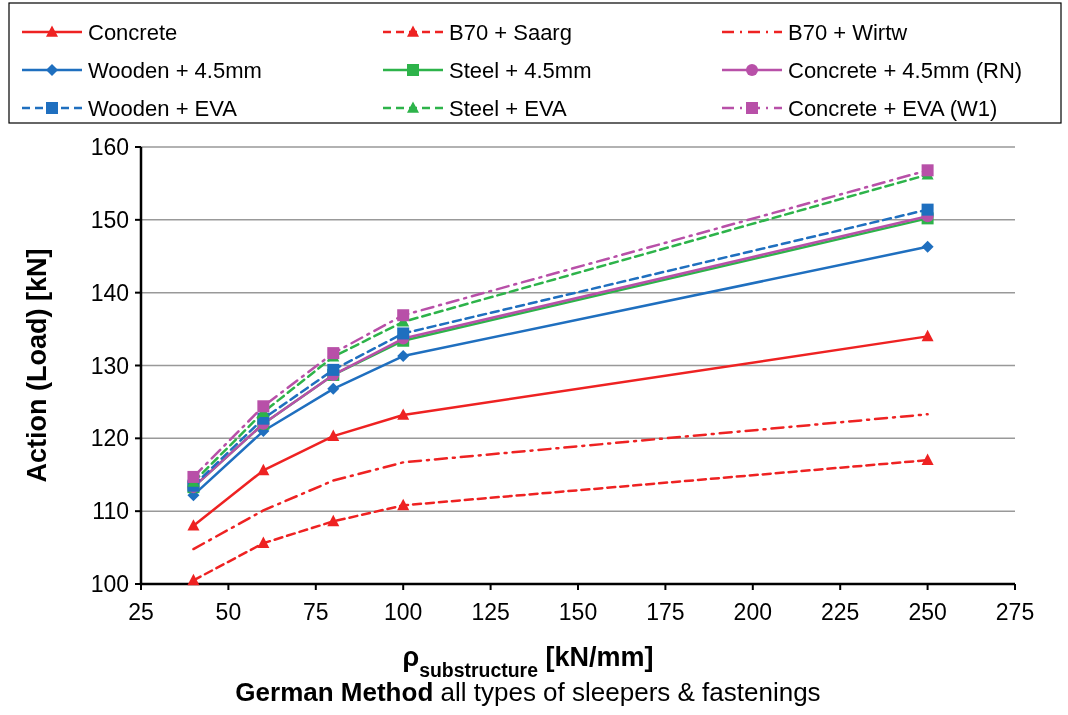 The height and width of the screenshot is (715, 1068). I want to click on legend-label: Wooden + 4.5mm, so click(175, 70).